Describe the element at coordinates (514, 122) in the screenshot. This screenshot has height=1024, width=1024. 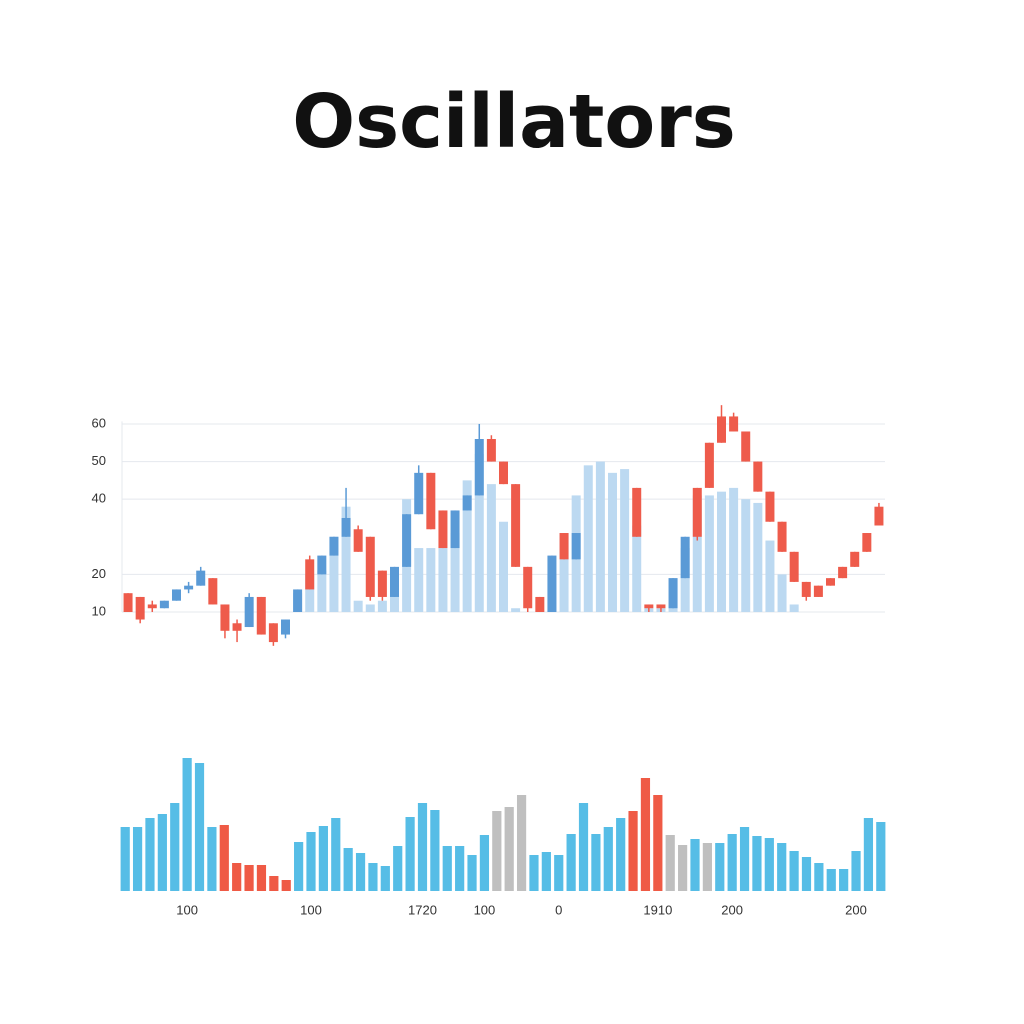
I see `chart-title: Oscillators` at that location.